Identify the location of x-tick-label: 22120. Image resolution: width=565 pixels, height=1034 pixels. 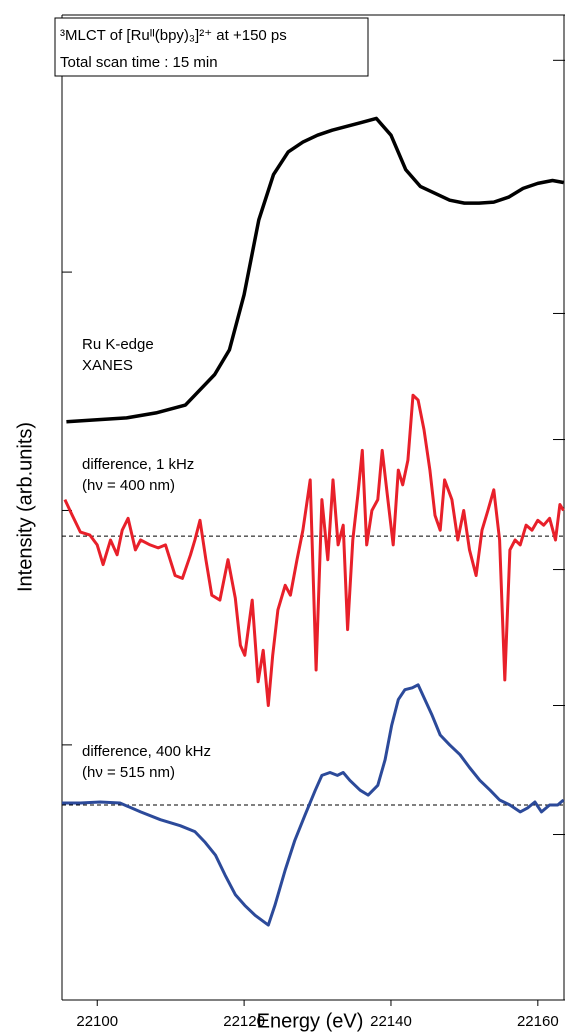
(244, 1021).